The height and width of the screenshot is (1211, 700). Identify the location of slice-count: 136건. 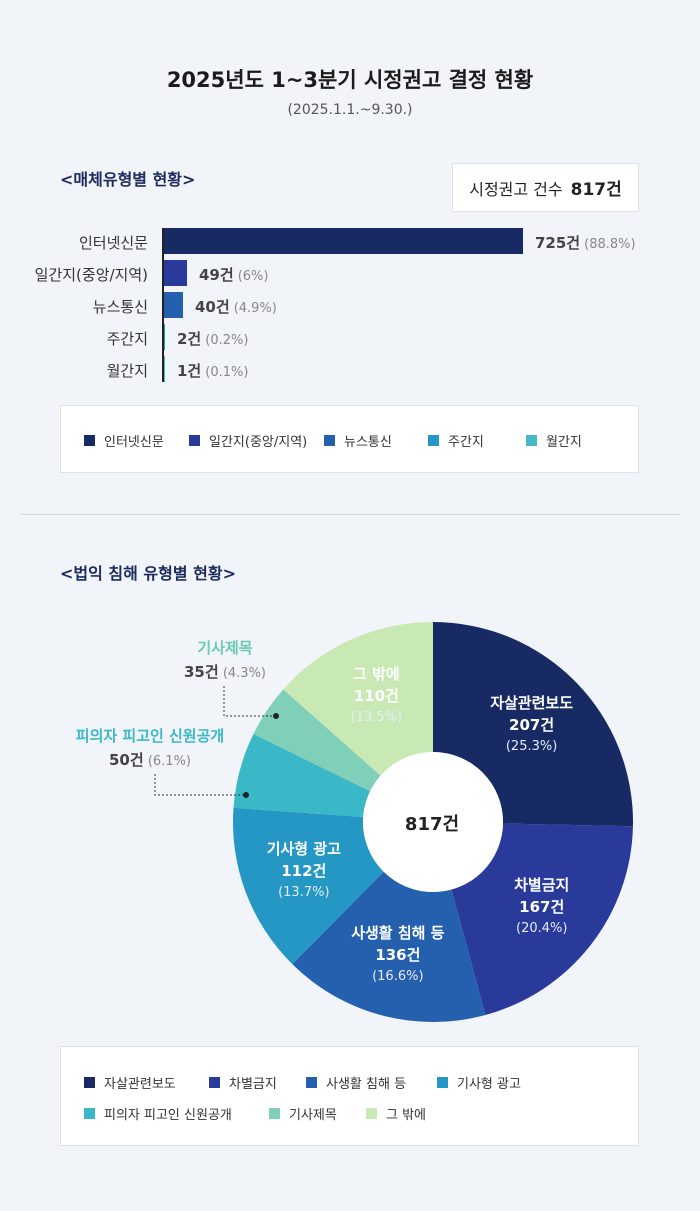
(398, 955).